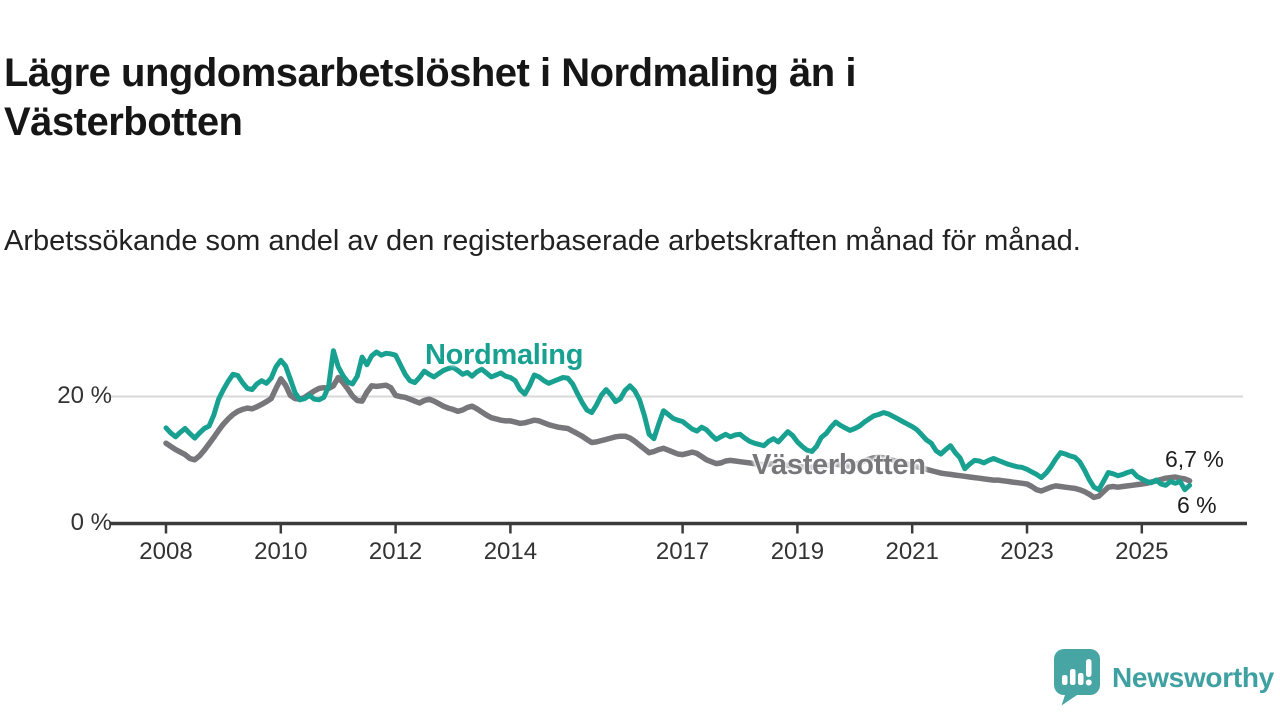 Image resolution: width=1280 pixels, height=720 pixels. What do you see at coordinates (504, 355) in the screenshot?
I see `series-label-nordmaling: Nordmaling` at bounding box center [504, 355].